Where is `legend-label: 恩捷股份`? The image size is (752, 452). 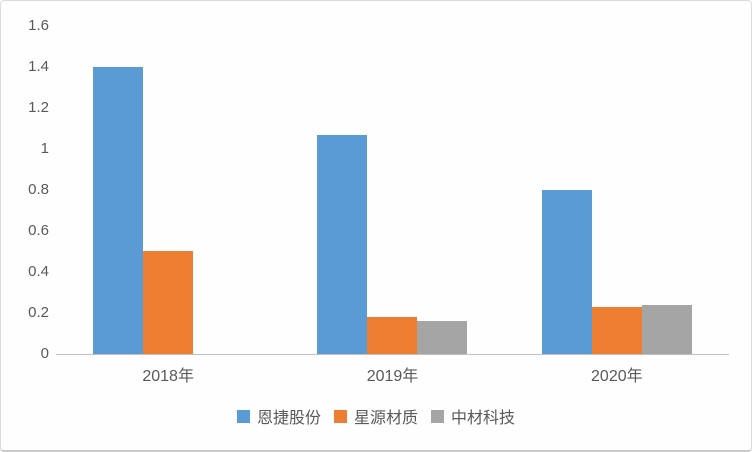 legend-label: 恩捷股份 is located at coordinates (288, 418).